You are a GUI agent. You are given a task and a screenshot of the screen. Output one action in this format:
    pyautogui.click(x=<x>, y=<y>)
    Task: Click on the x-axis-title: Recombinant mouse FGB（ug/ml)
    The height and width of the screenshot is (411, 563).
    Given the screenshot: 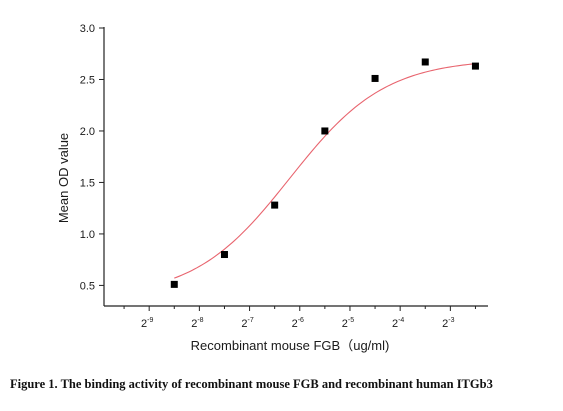 What is the action you would take?
    pyautogui.click(x=290, y=345)
    